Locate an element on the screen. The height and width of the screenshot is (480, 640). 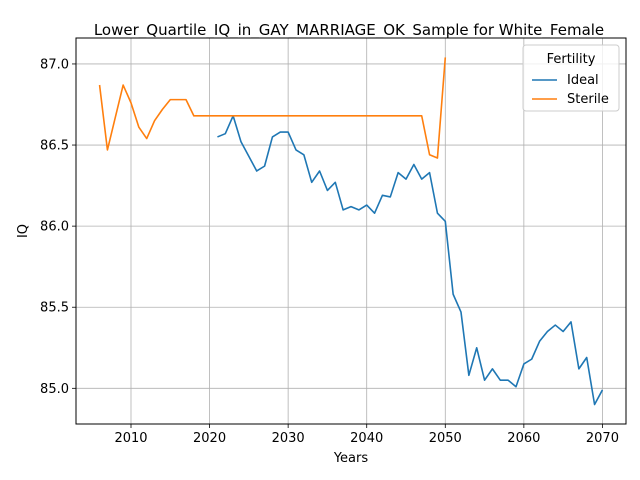
legend-label-sterile: Sterile is located at coordinates (588, 99).